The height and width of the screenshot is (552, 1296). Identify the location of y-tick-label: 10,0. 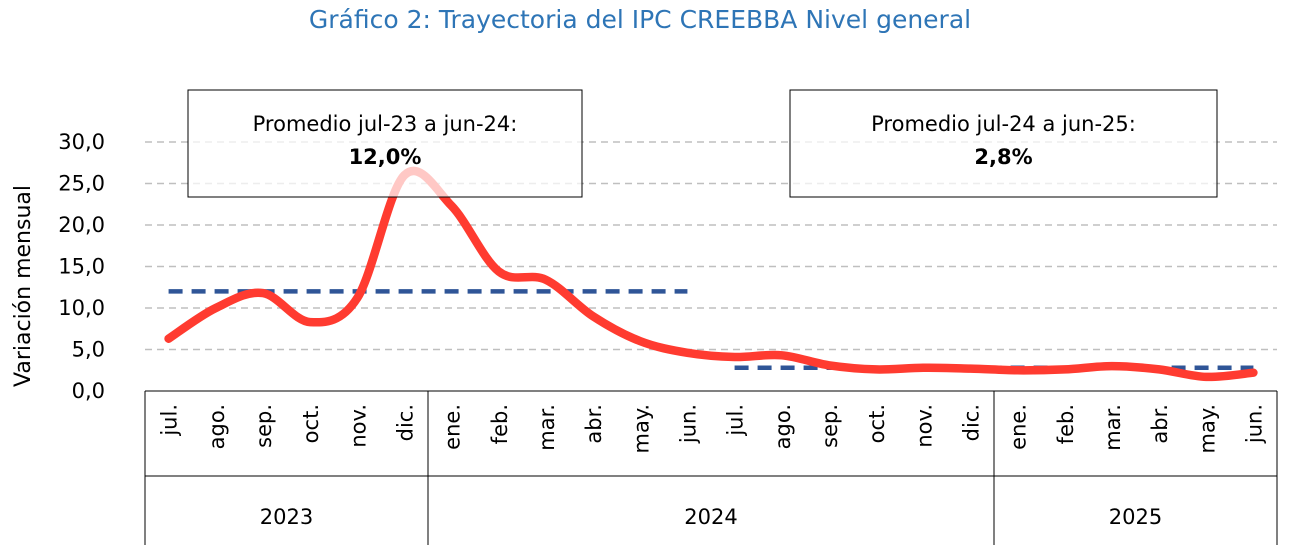
(81, 308).